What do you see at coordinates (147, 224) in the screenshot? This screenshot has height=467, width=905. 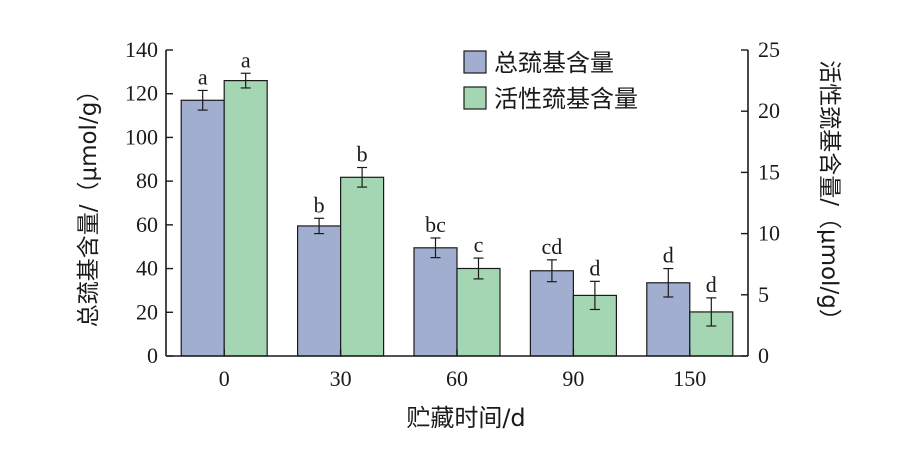 I see `left-y-tick-label: 60` at bounding box center [147, 224].